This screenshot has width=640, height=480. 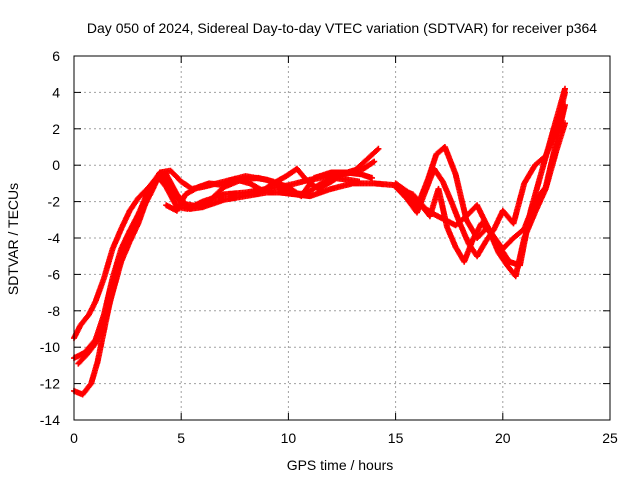 What do you see at coordinates (54, 202) in the screenshot?
I see `y-tick-label: -2` at bounding box center [54, 202].